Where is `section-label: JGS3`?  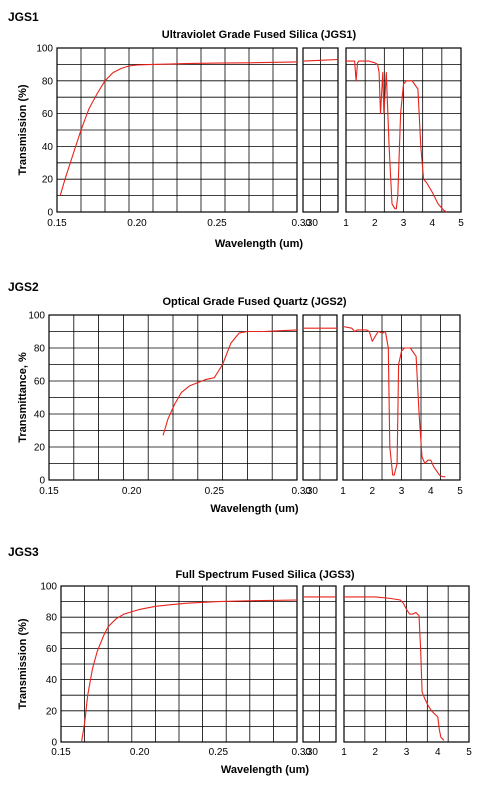 section-label: JGS3 is located at coordinates (23, 552).